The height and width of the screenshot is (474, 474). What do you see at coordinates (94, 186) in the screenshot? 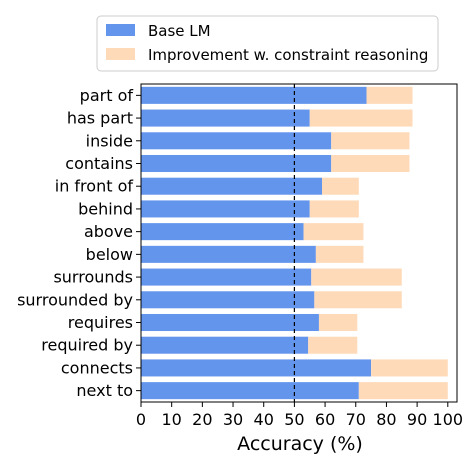
I see `category-label-4: in front of` at bounding box center [94, 186].